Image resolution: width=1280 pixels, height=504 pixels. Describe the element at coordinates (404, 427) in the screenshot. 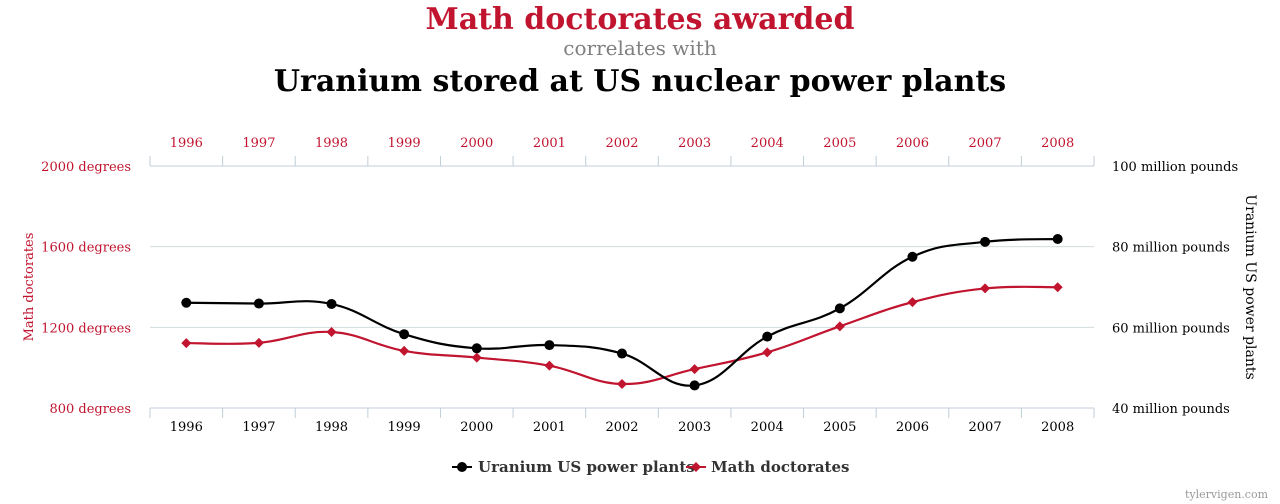

I see `x-tick-bottom-label: 1999` at that location.